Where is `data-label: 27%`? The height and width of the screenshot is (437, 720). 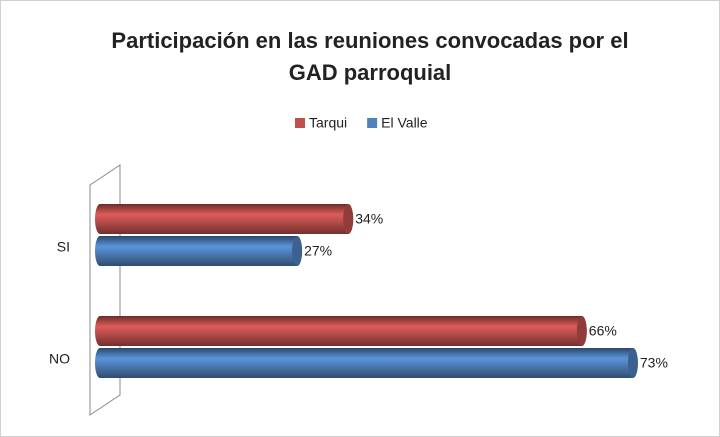 data-label: 27% is located at coordinates (318, 251).